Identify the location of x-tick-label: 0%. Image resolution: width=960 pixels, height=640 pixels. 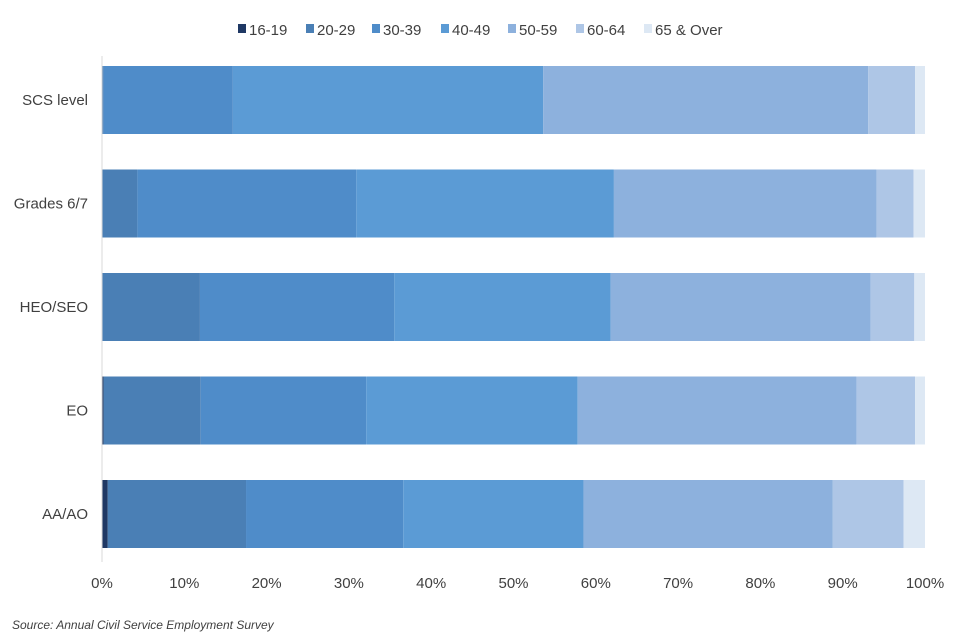
(102, 583).